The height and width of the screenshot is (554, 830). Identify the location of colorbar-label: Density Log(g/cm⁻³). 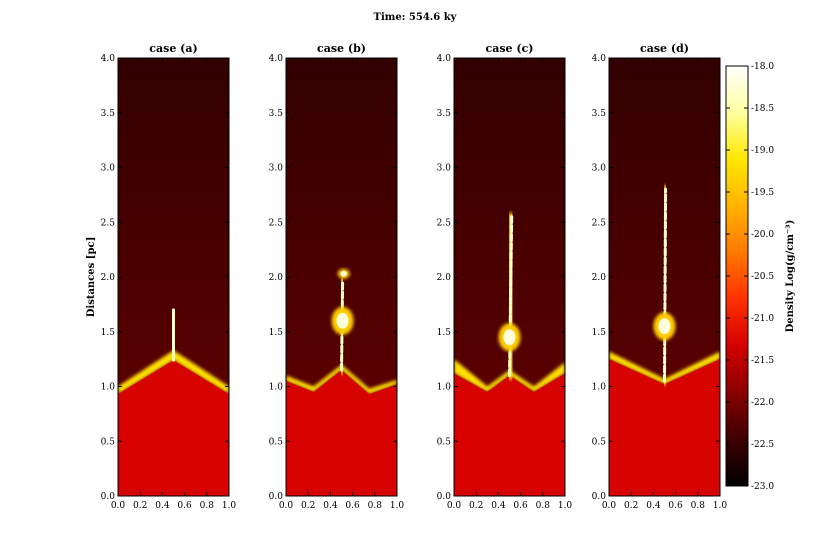
(790, 276).